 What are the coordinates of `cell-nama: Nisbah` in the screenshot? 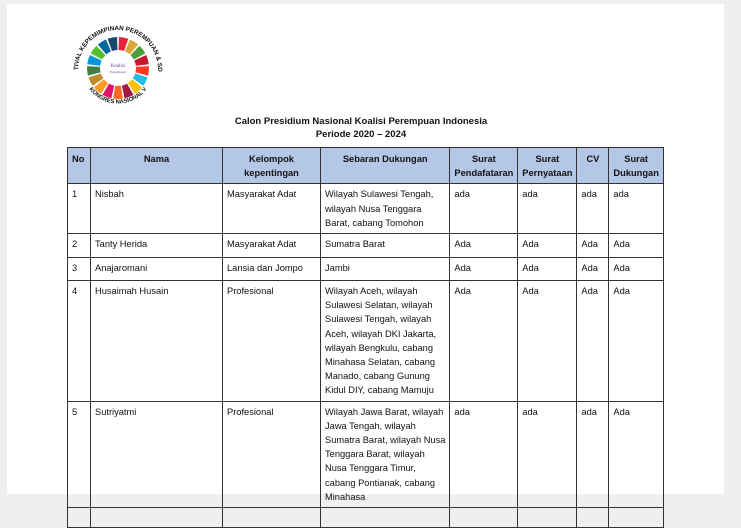 It's located at (156, 209).